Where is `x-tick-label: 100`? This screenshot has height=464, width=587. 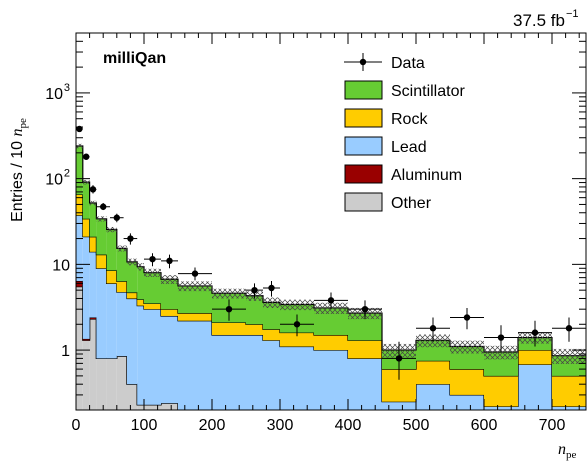
x-tick-label: 100 is located at coordinates (144, 425).